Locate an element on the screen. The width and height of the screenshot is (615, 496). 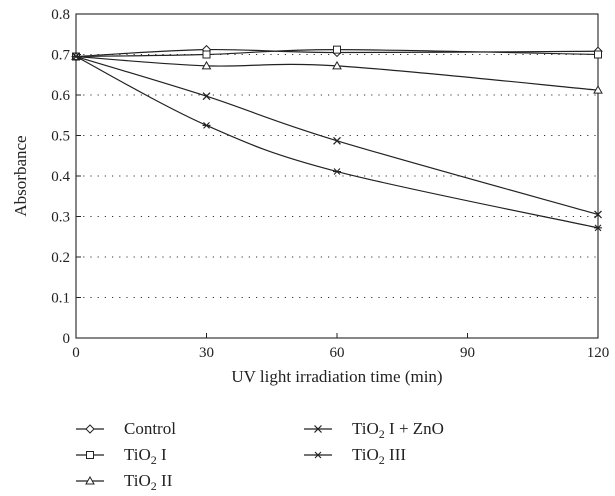
y-tick-label: 0.5 is located at coordinates (60, 137).